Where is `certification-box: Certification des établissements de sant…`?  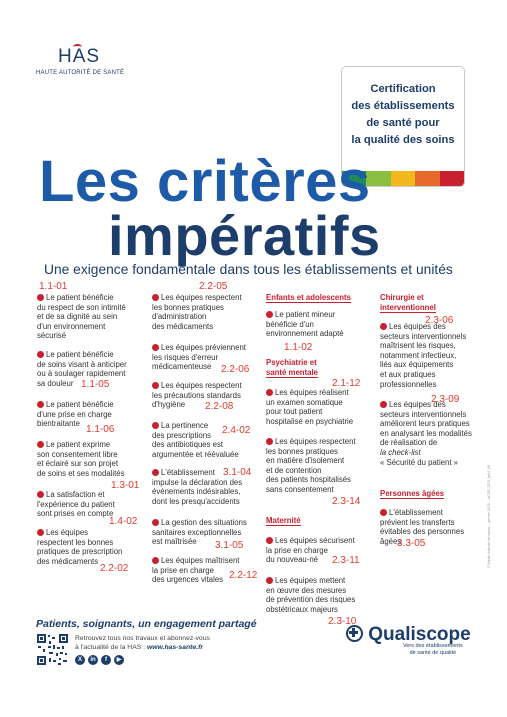 certification-box: Certification des établissements de sant… is located at coordinates (403, 126).